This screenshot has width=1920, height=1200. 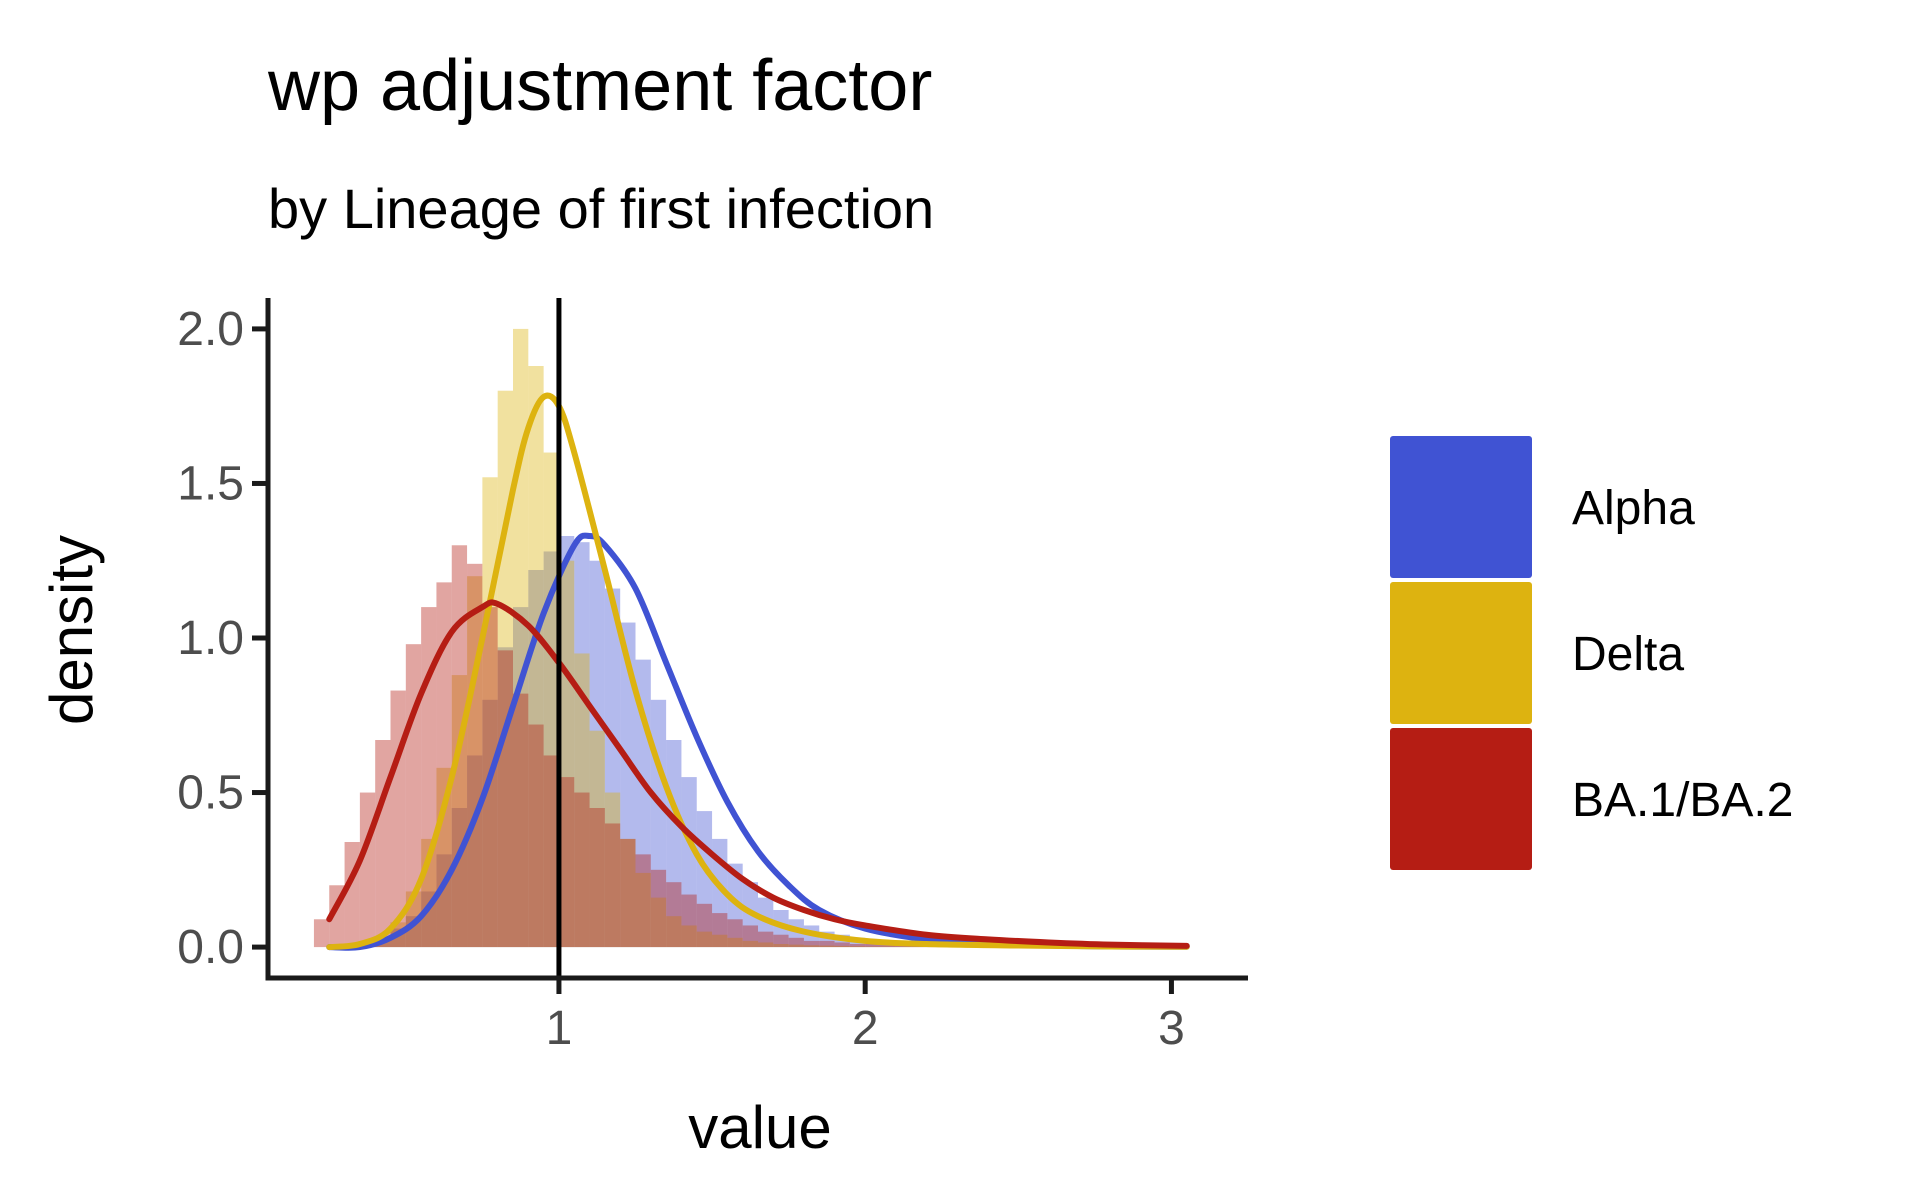 What do you see at coordinates (1628, 654) in the screenshot?
I see `legend-label-delta: Delta` at bounding box center [1628, 654].